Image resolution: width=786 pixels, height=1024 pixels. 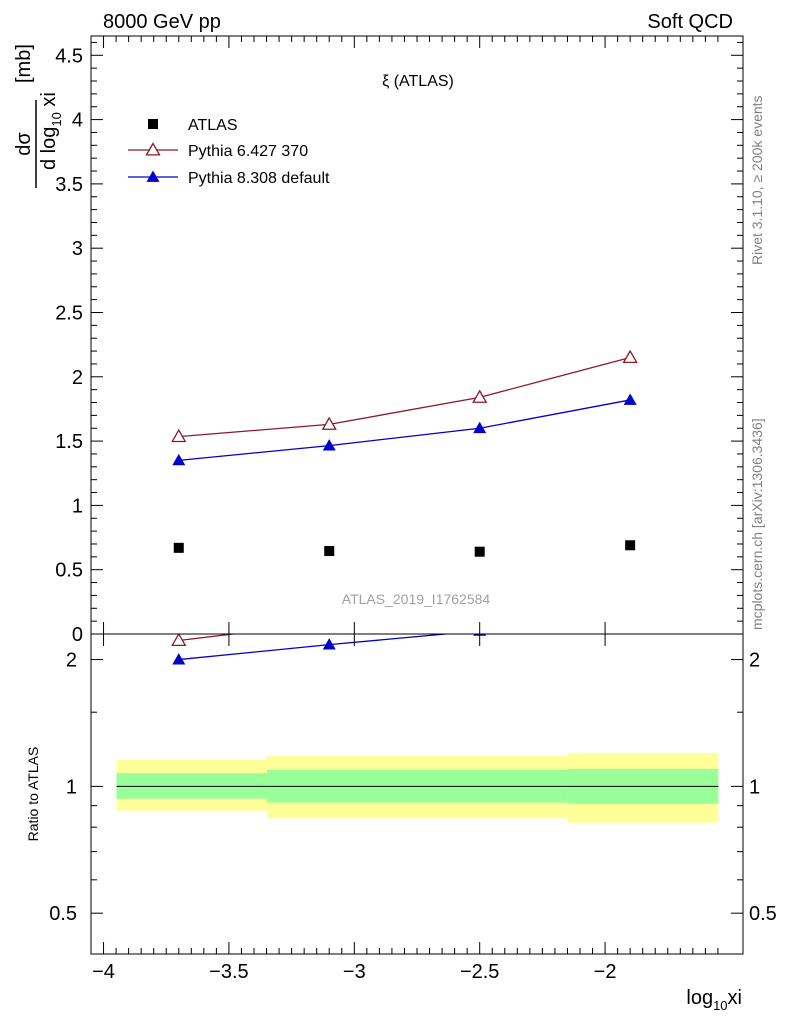 What do you see at coordinates (418, 81) in the screenshot?
I see `main-plot-title: ξ (ATLAS)` at bounding box center [418, 81].